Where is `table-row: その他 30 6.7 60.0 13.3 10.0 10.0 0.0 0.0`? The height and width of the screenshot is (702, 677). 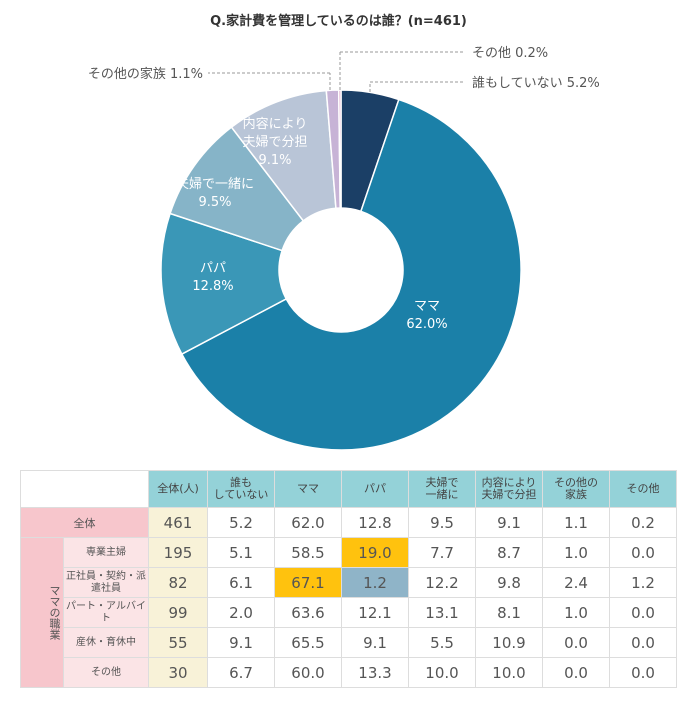 table-row: その他 30 6.7 60.0 13.3 10.0 10.0 0.0 0.0 is located at coordinates (349, 672).